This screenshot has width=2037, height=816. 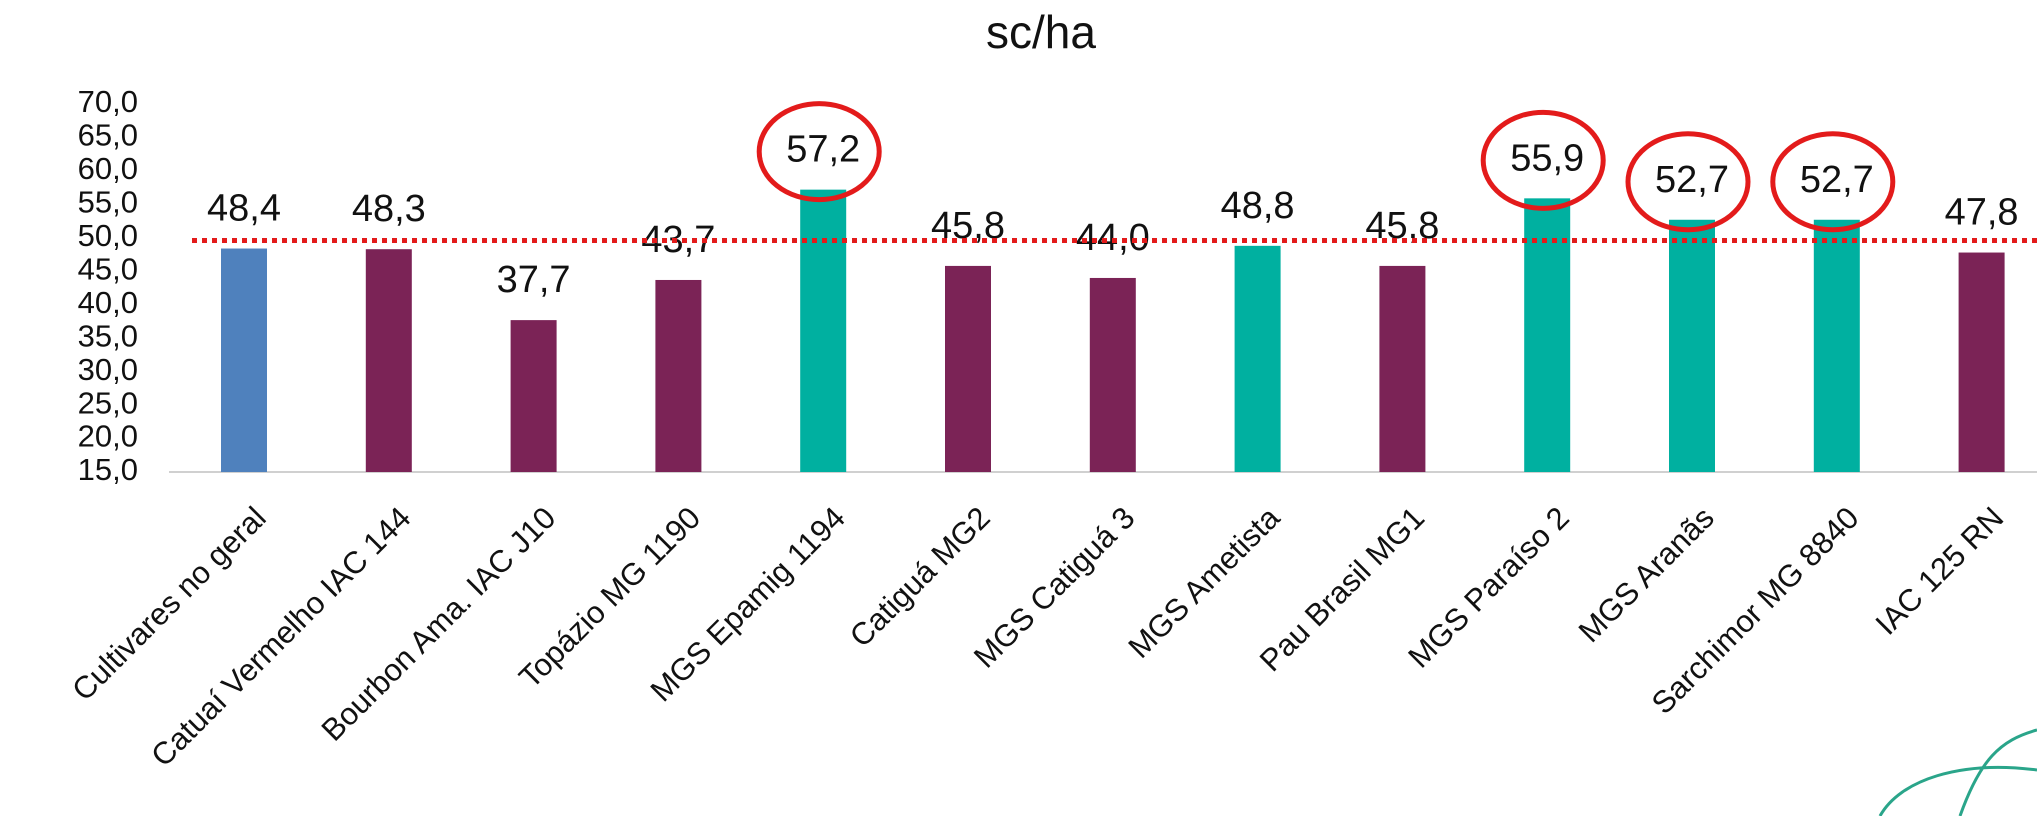 What do you see at coordinates (534, 280) in the screenshot?
I see `value-label: 37,7` at bounding box center [534, 280].